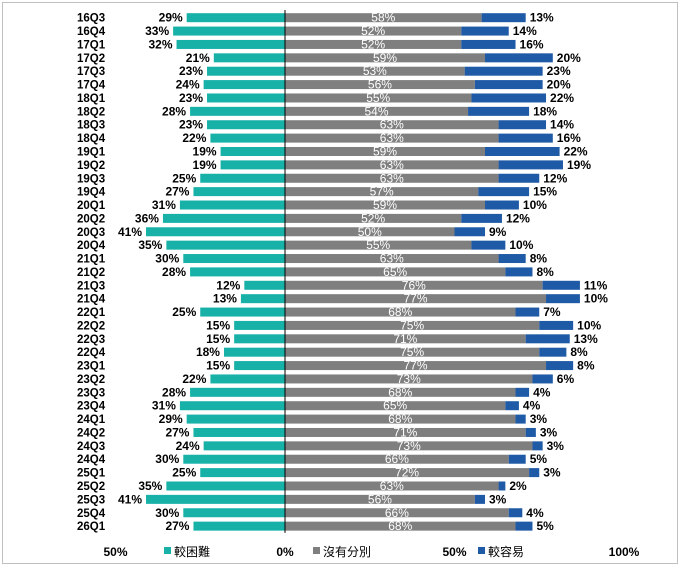 This screenshot has height=568, width=682. I want to click on label-difficult: 35%, so click(150, 245).